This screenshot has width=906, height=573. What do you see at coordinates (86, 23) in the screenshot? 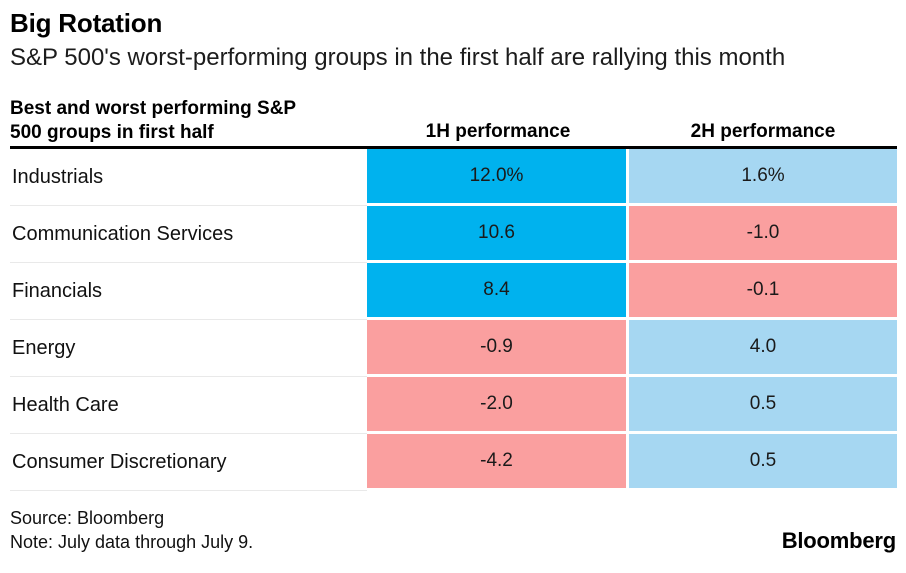
I see `page-title: Big Rotation` at bounding box center [86, 23].